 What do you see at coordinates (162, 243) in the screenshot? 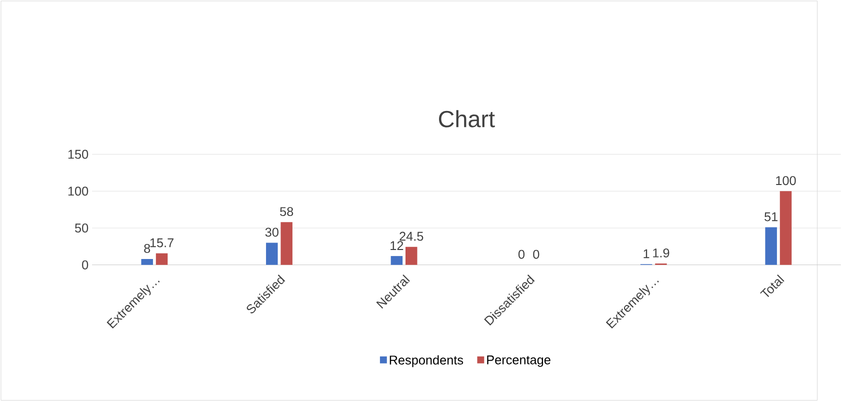
I see `data-label: 15.7` at bounding box center [162, 243].